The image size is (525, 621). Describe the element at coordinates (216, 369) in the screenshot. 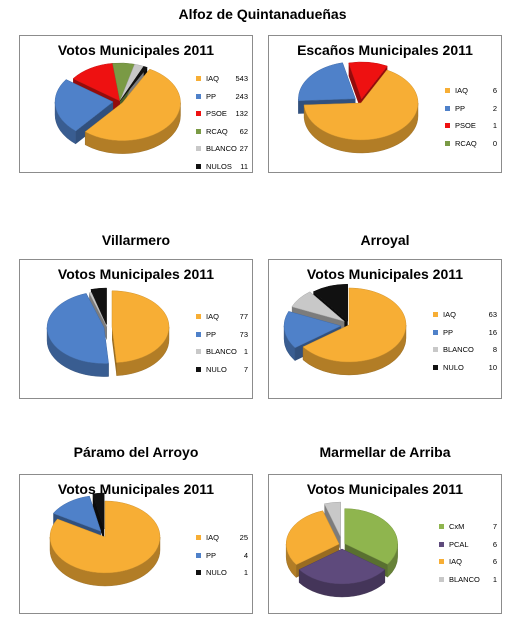

I see `legend-label: NULO` at that location.